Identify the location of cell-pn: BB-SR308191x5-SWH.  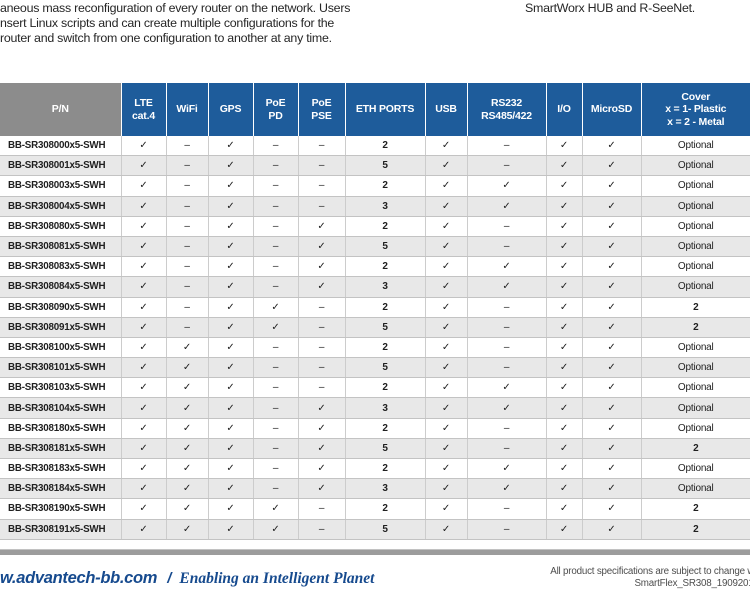
(60, 529).